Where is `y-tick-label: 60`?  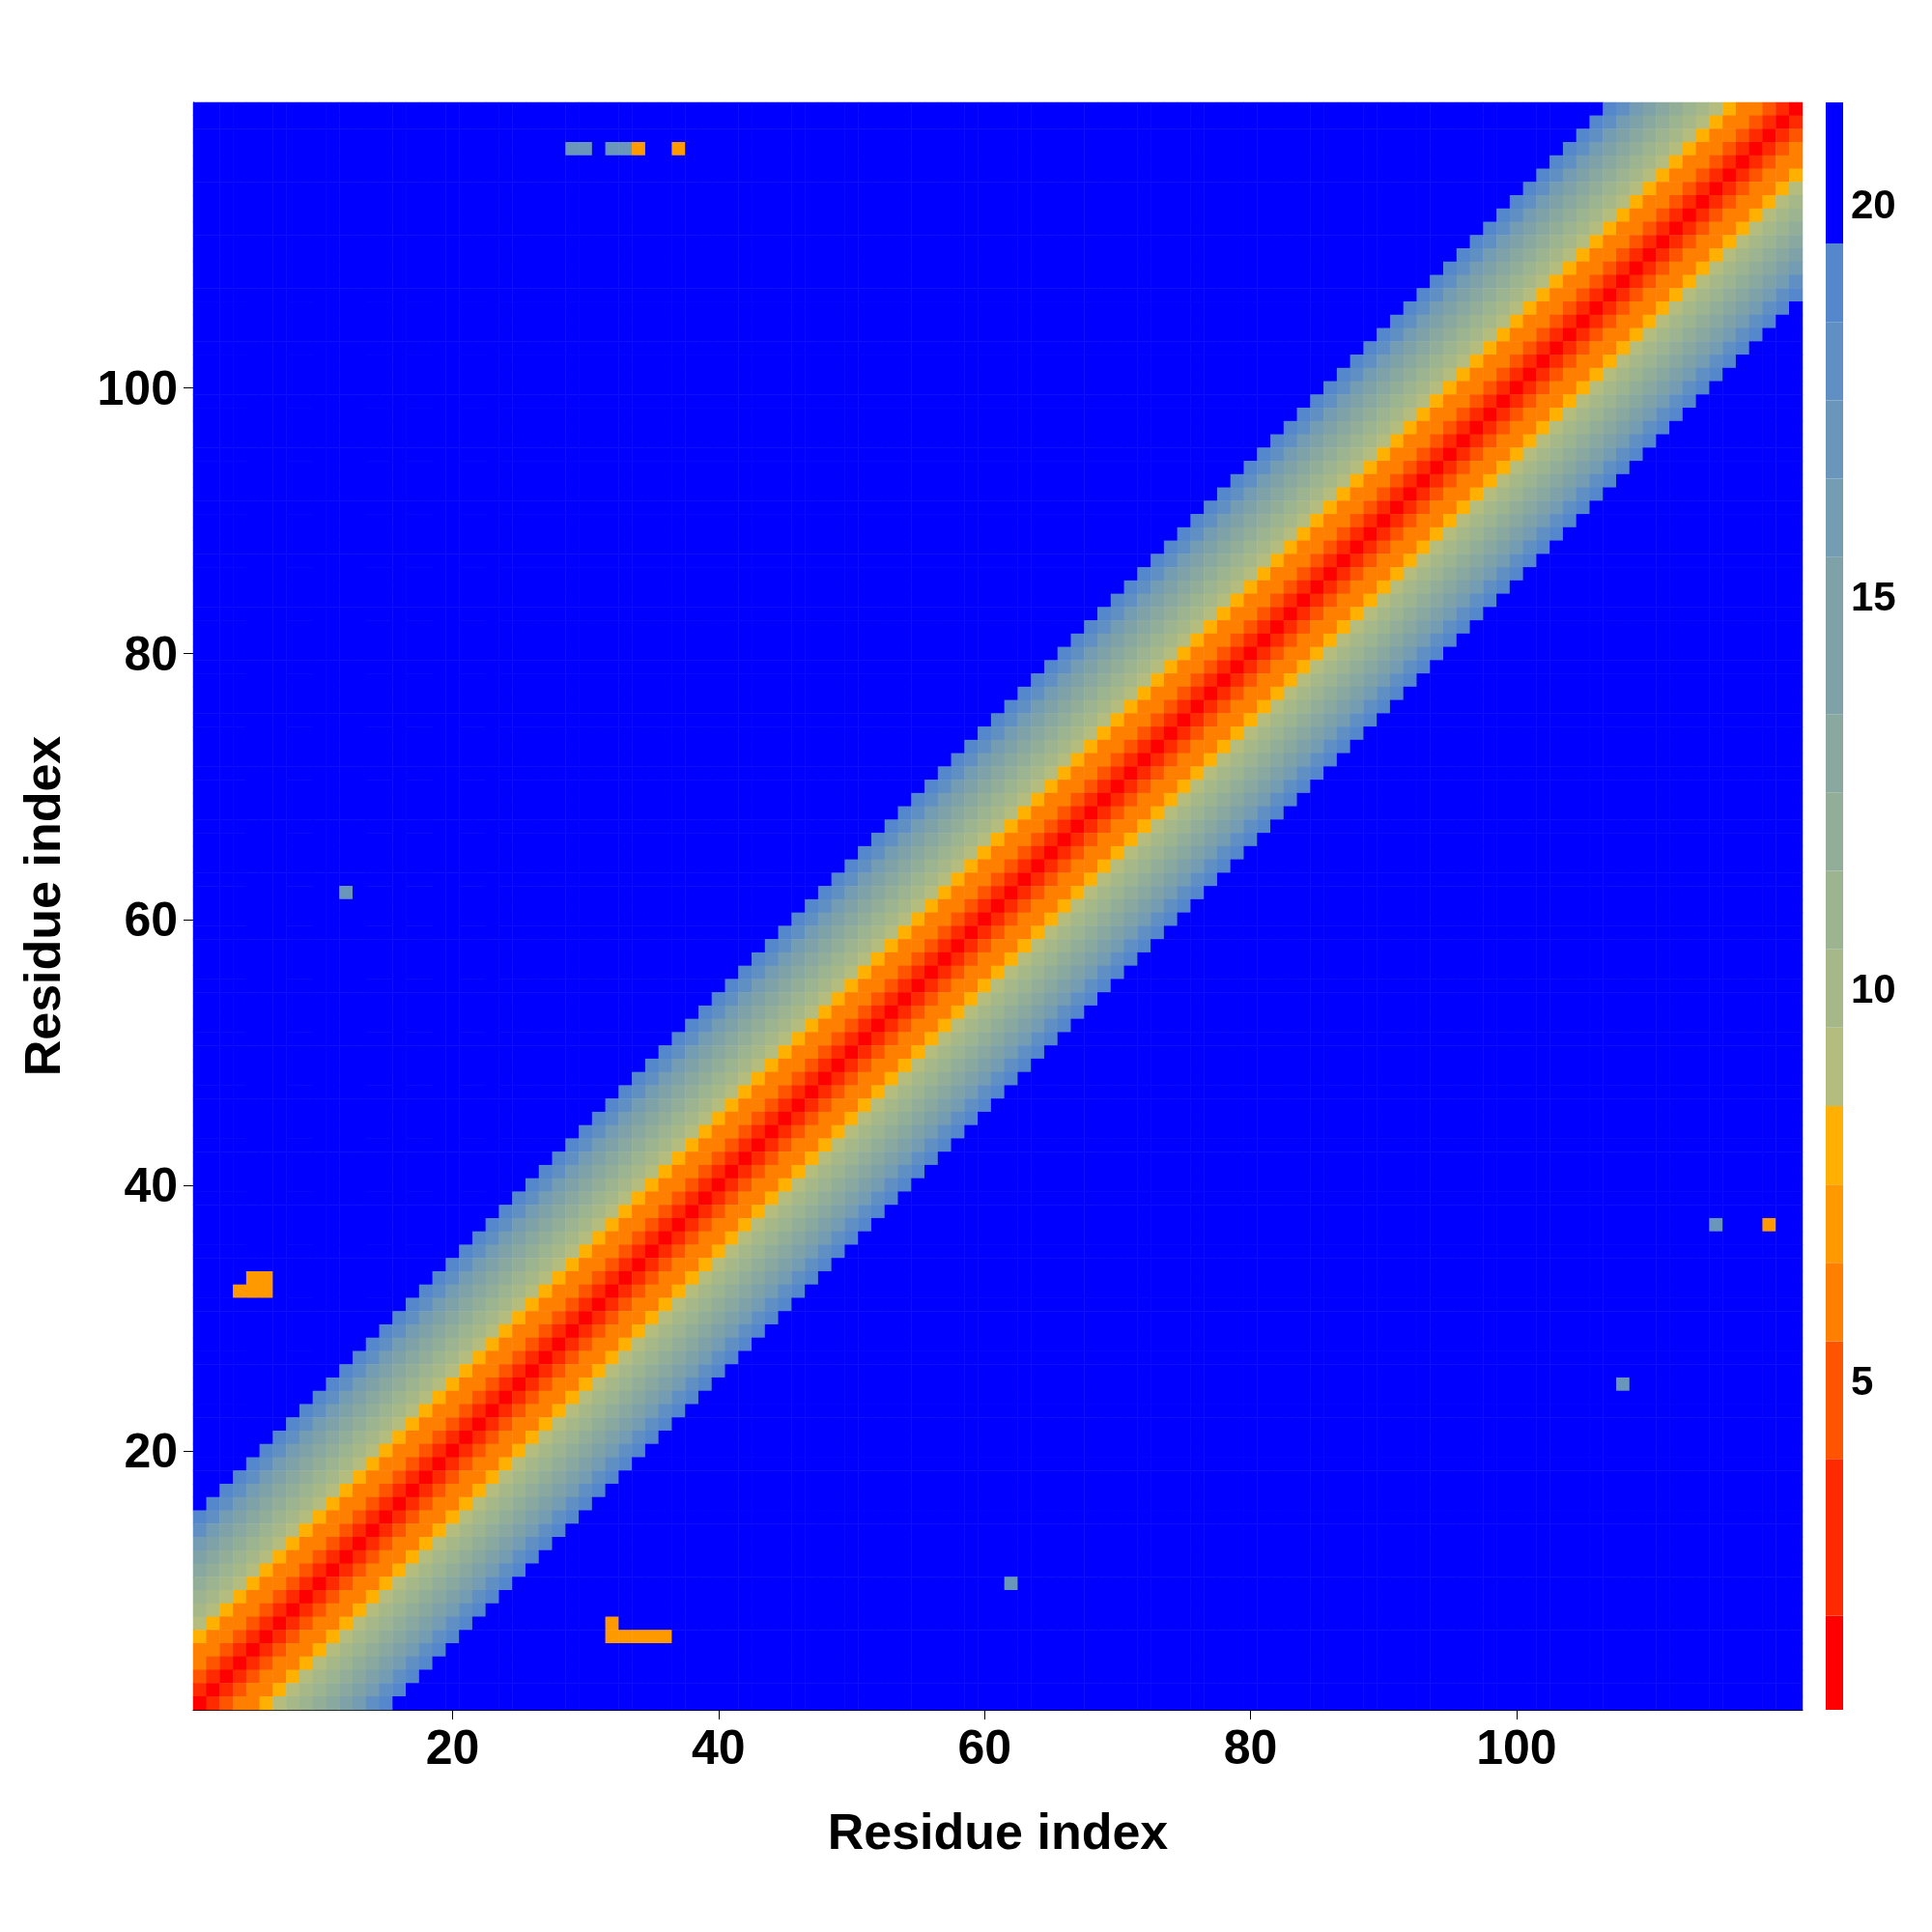 y-tick-label: 60 is located at coordinates (151, 919).